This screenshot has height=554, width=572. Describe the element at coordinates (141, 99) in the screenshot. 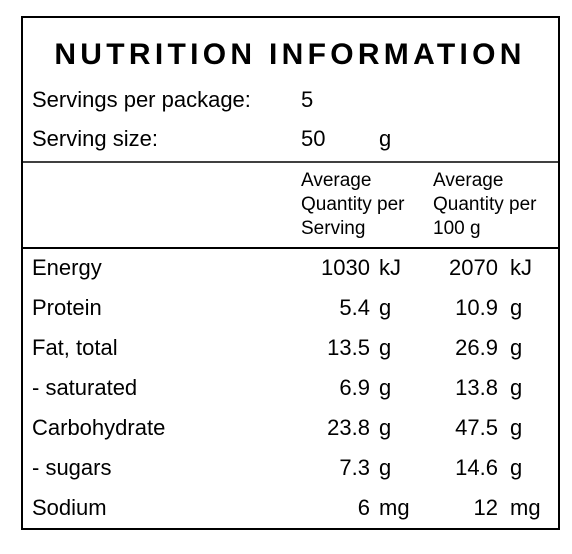

I see `servings-label: Servings per package:` at that location.